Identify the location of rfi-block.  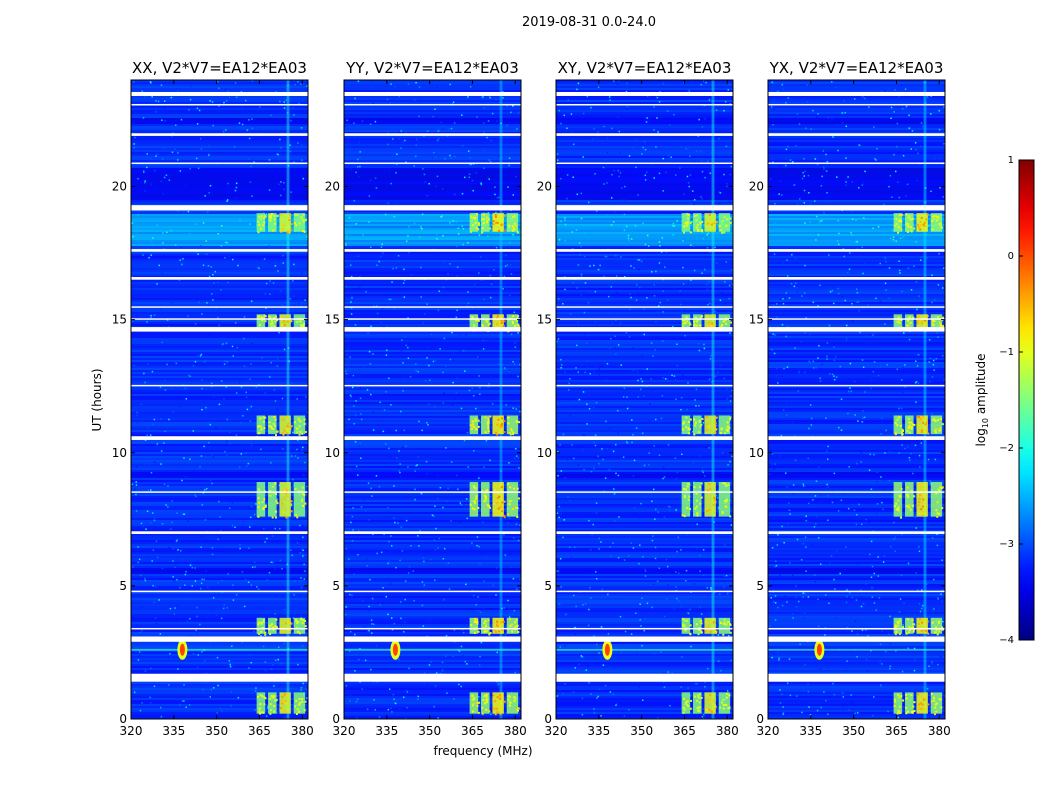
(299, 425).